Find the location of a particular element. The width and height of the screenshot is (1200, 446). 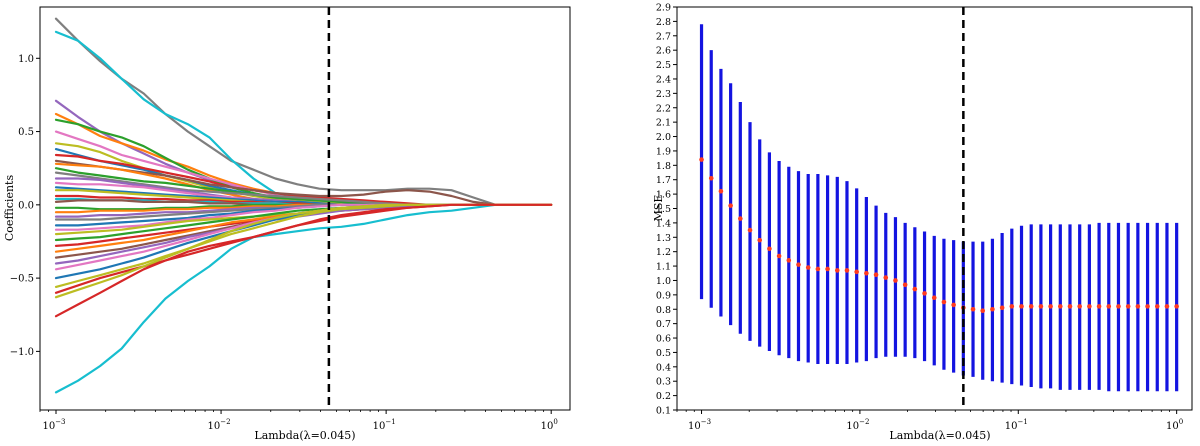

y-tick-label: 1.9 is located at coordinates (663, 151).